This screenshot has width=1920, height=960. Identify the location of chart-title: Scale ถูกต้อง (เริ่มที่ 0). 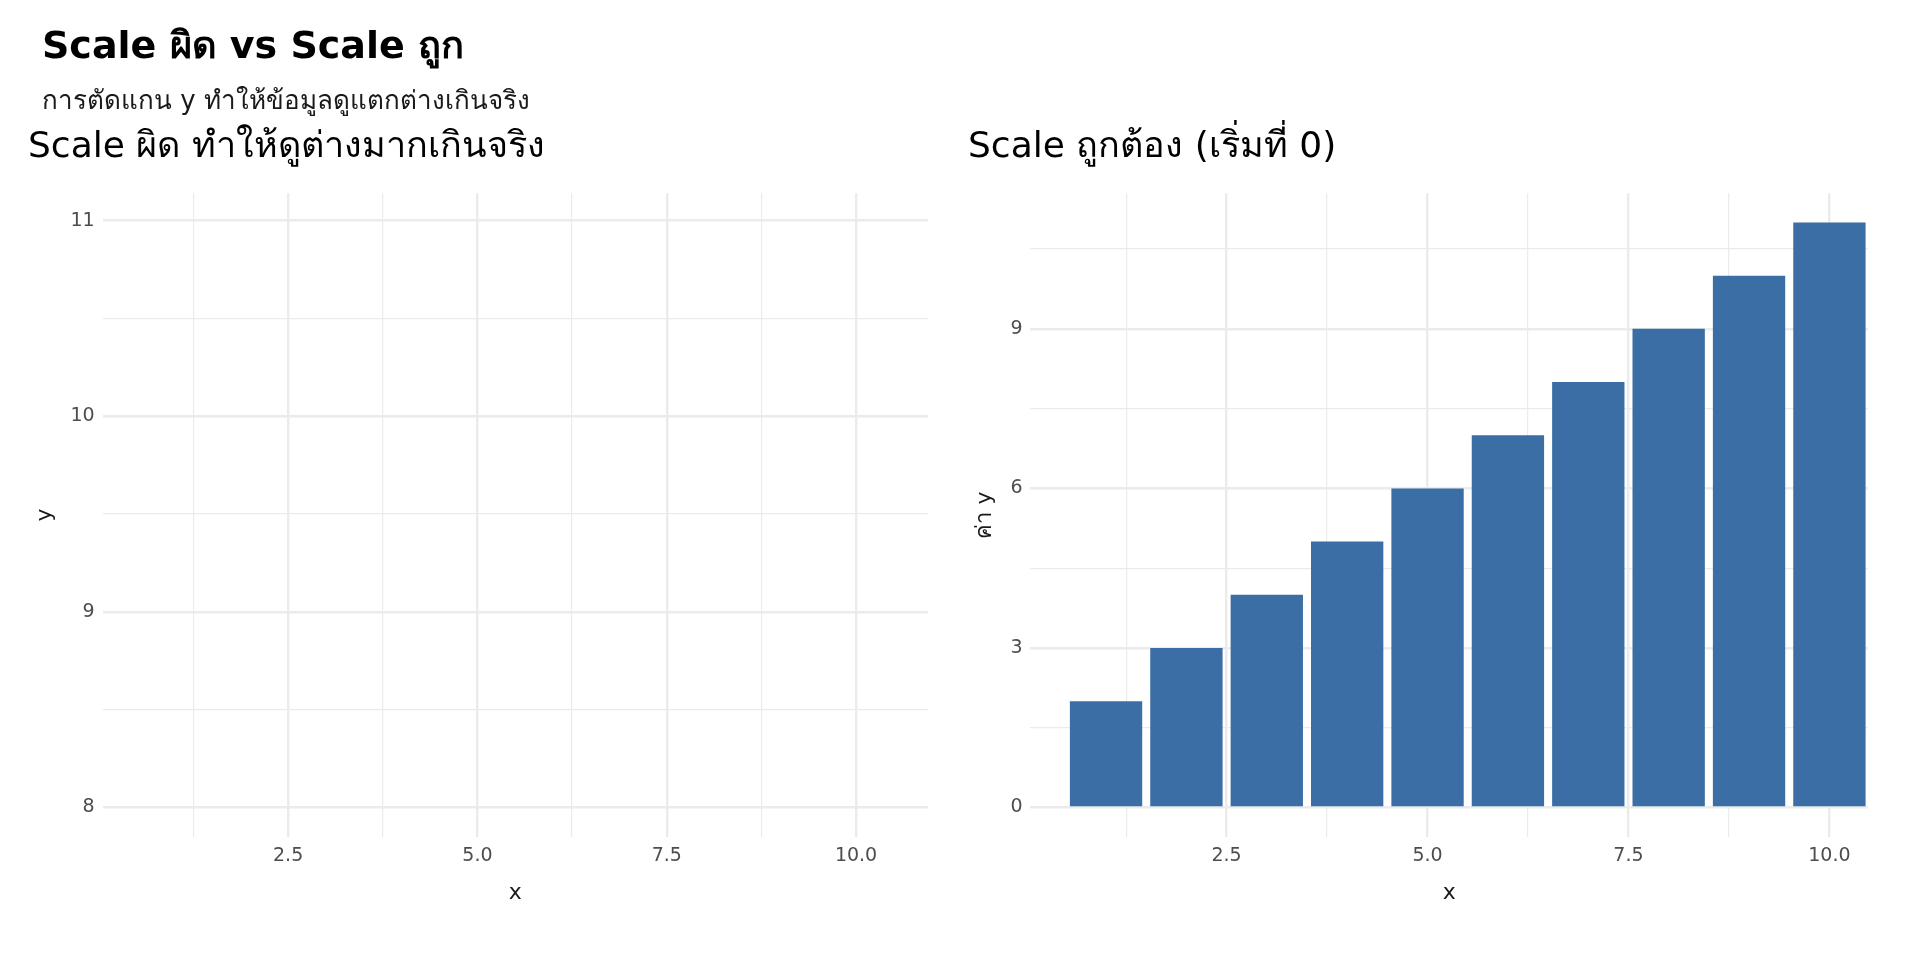
(1152, 143).